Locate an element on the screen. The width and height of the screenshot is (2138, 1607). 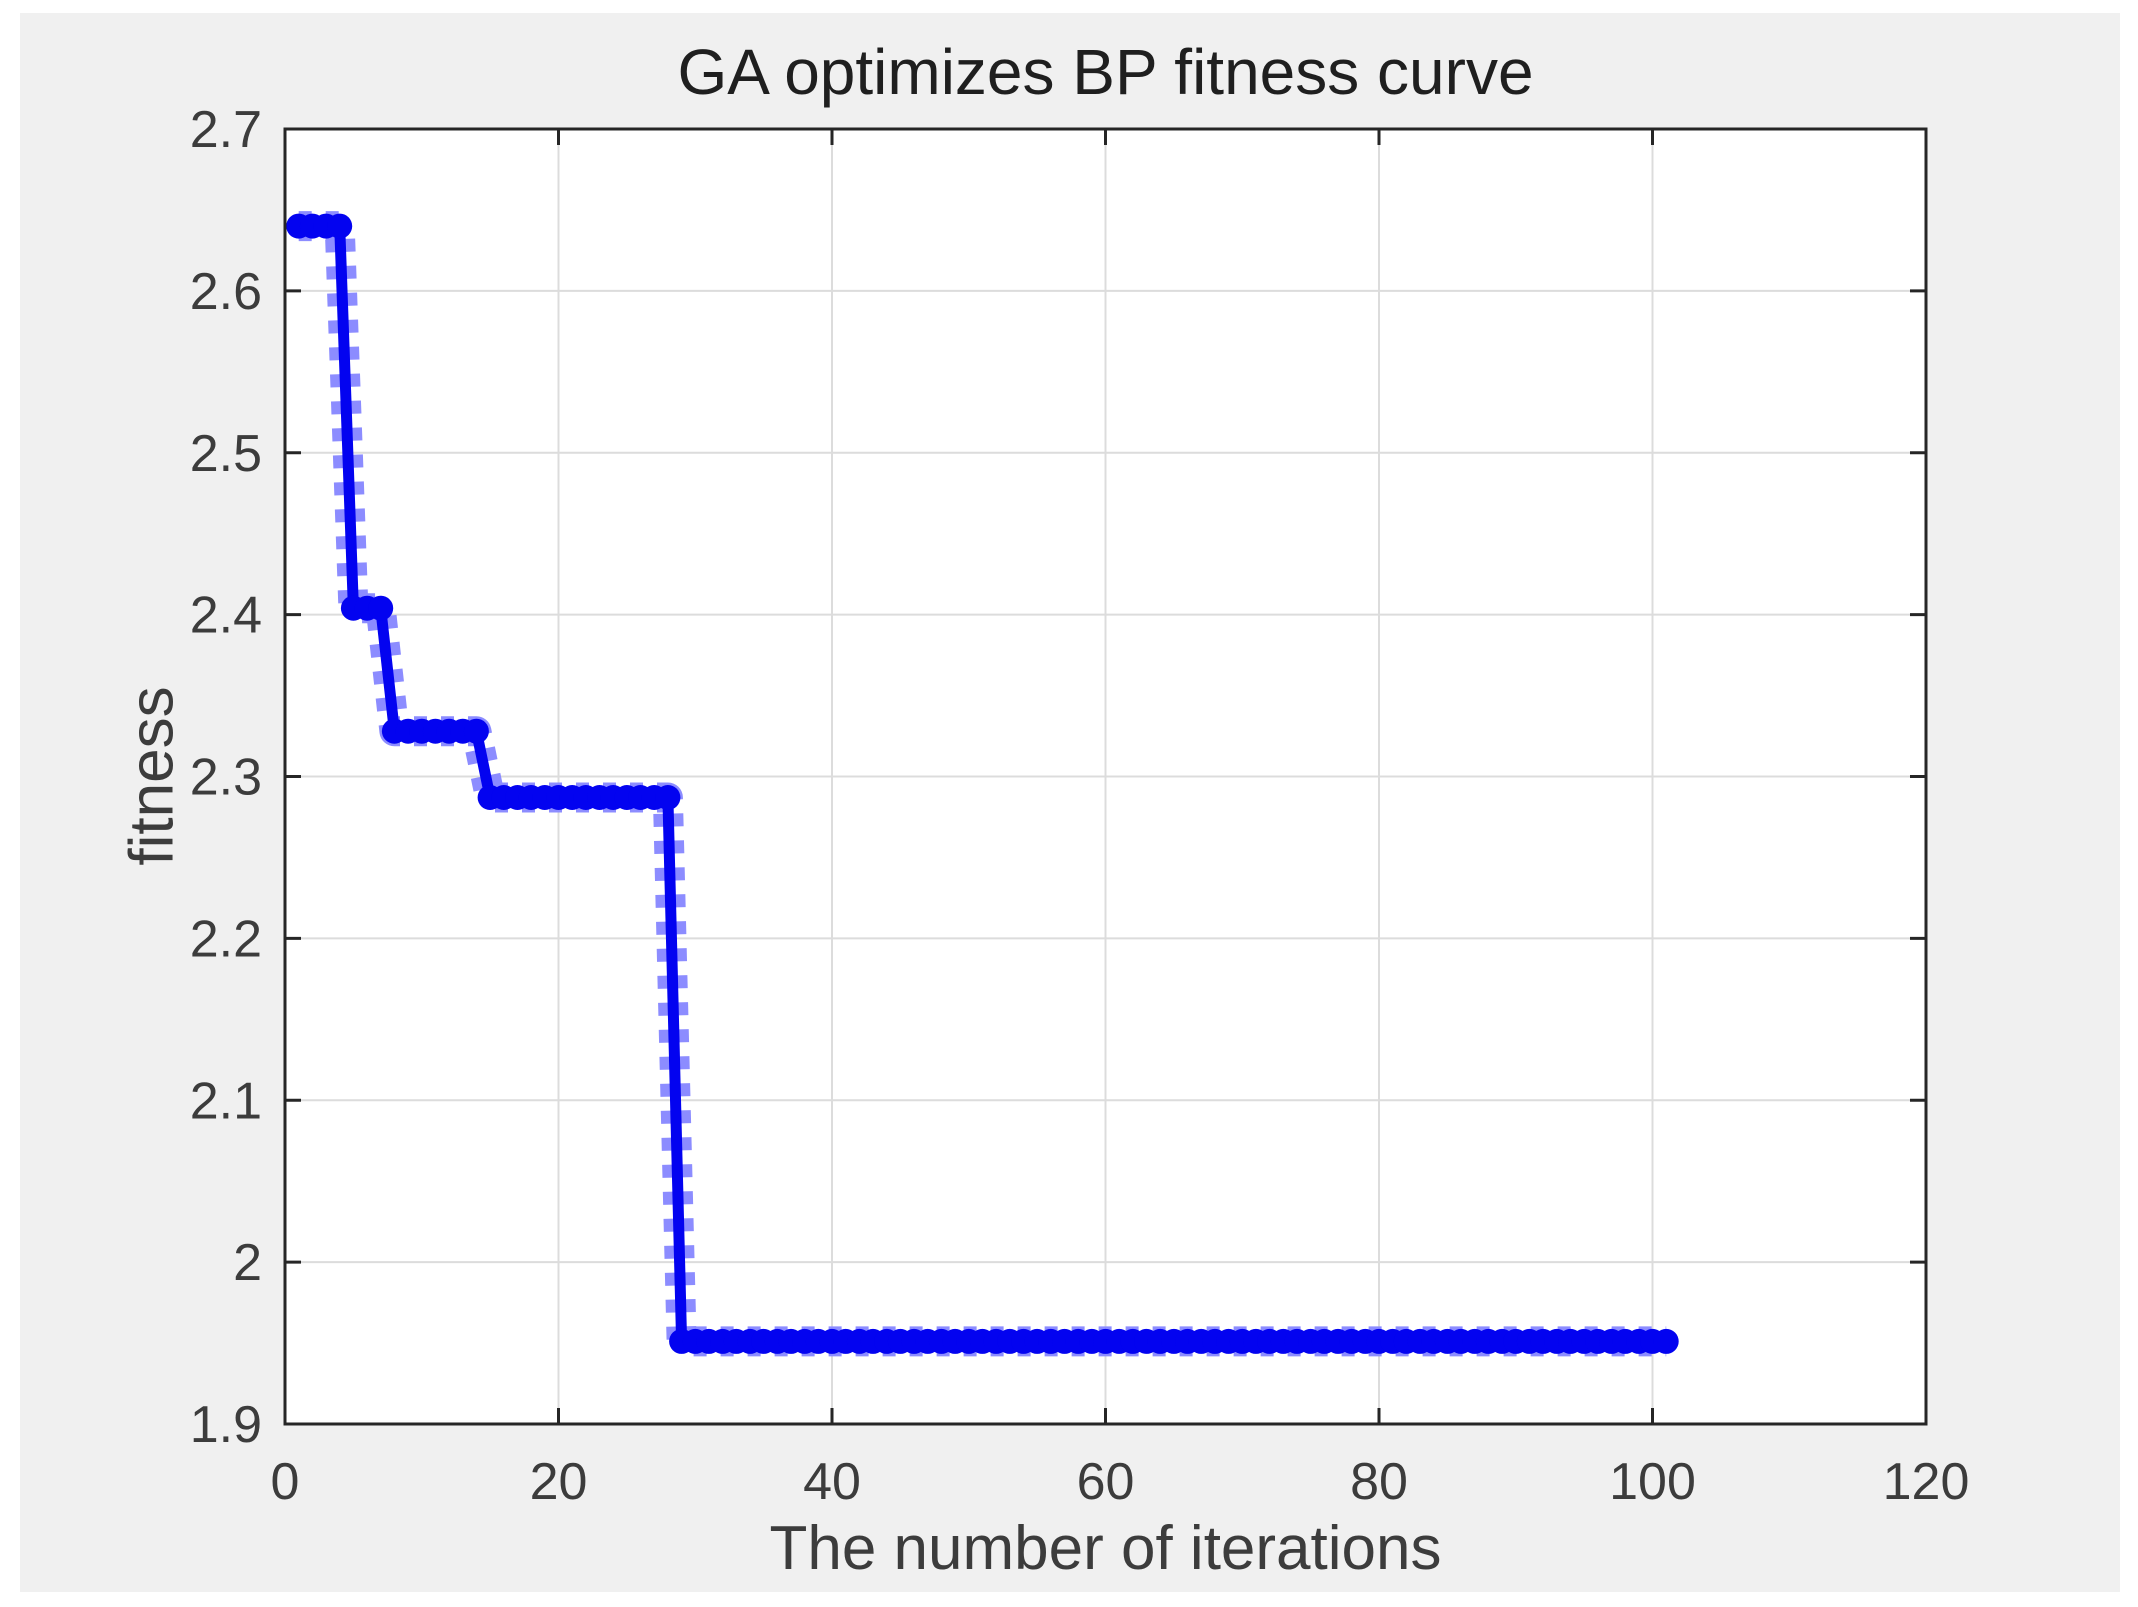
x-tick-label-20: 20 is located at coordinates (559, 1482).